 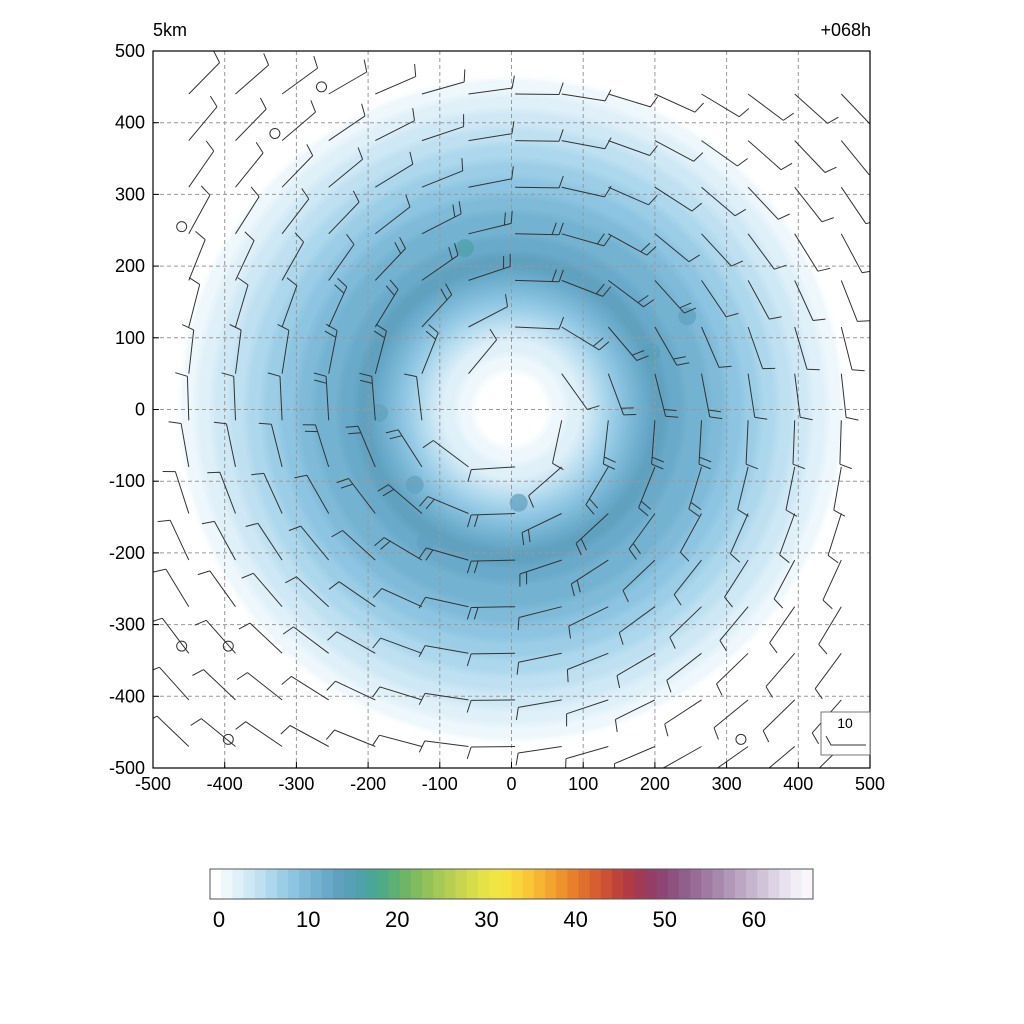 What do you see at coordinates (727, 784) in the screenshot?
I see `x-tick-label: 300` at bounding box center [727, 784].